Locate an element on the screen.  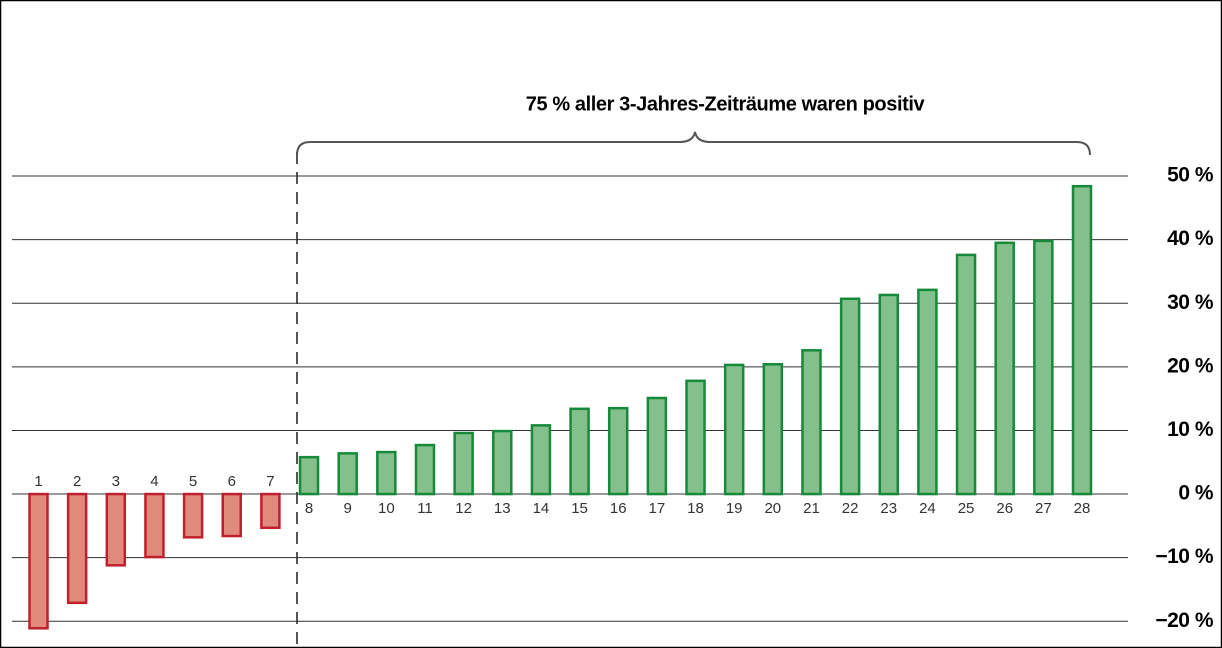
x-tick-label: 7 is located at coordinates (270, 481).